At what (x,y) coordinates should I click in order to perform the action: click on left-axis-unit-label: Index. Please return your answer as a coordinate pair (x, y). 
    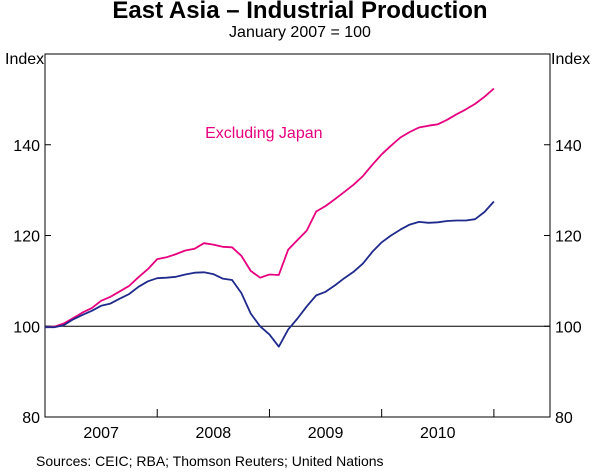
    Looking at the image, I should click on (25, 59).